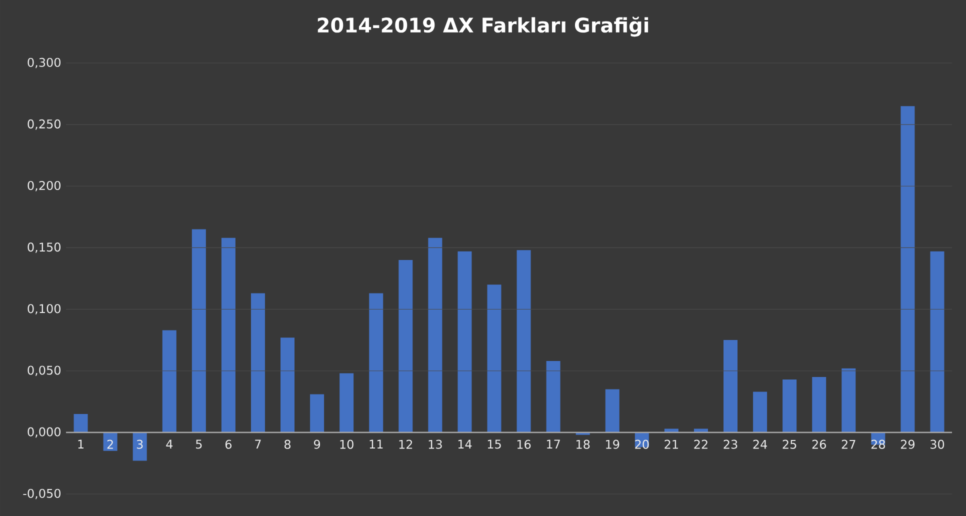 Image resolution: width=966 pixels, height=516 pixels. What do you see at coordinates (524, 444) in the screenshot?
I see `x-tick-label: 16` at bounding box center [524, 444].